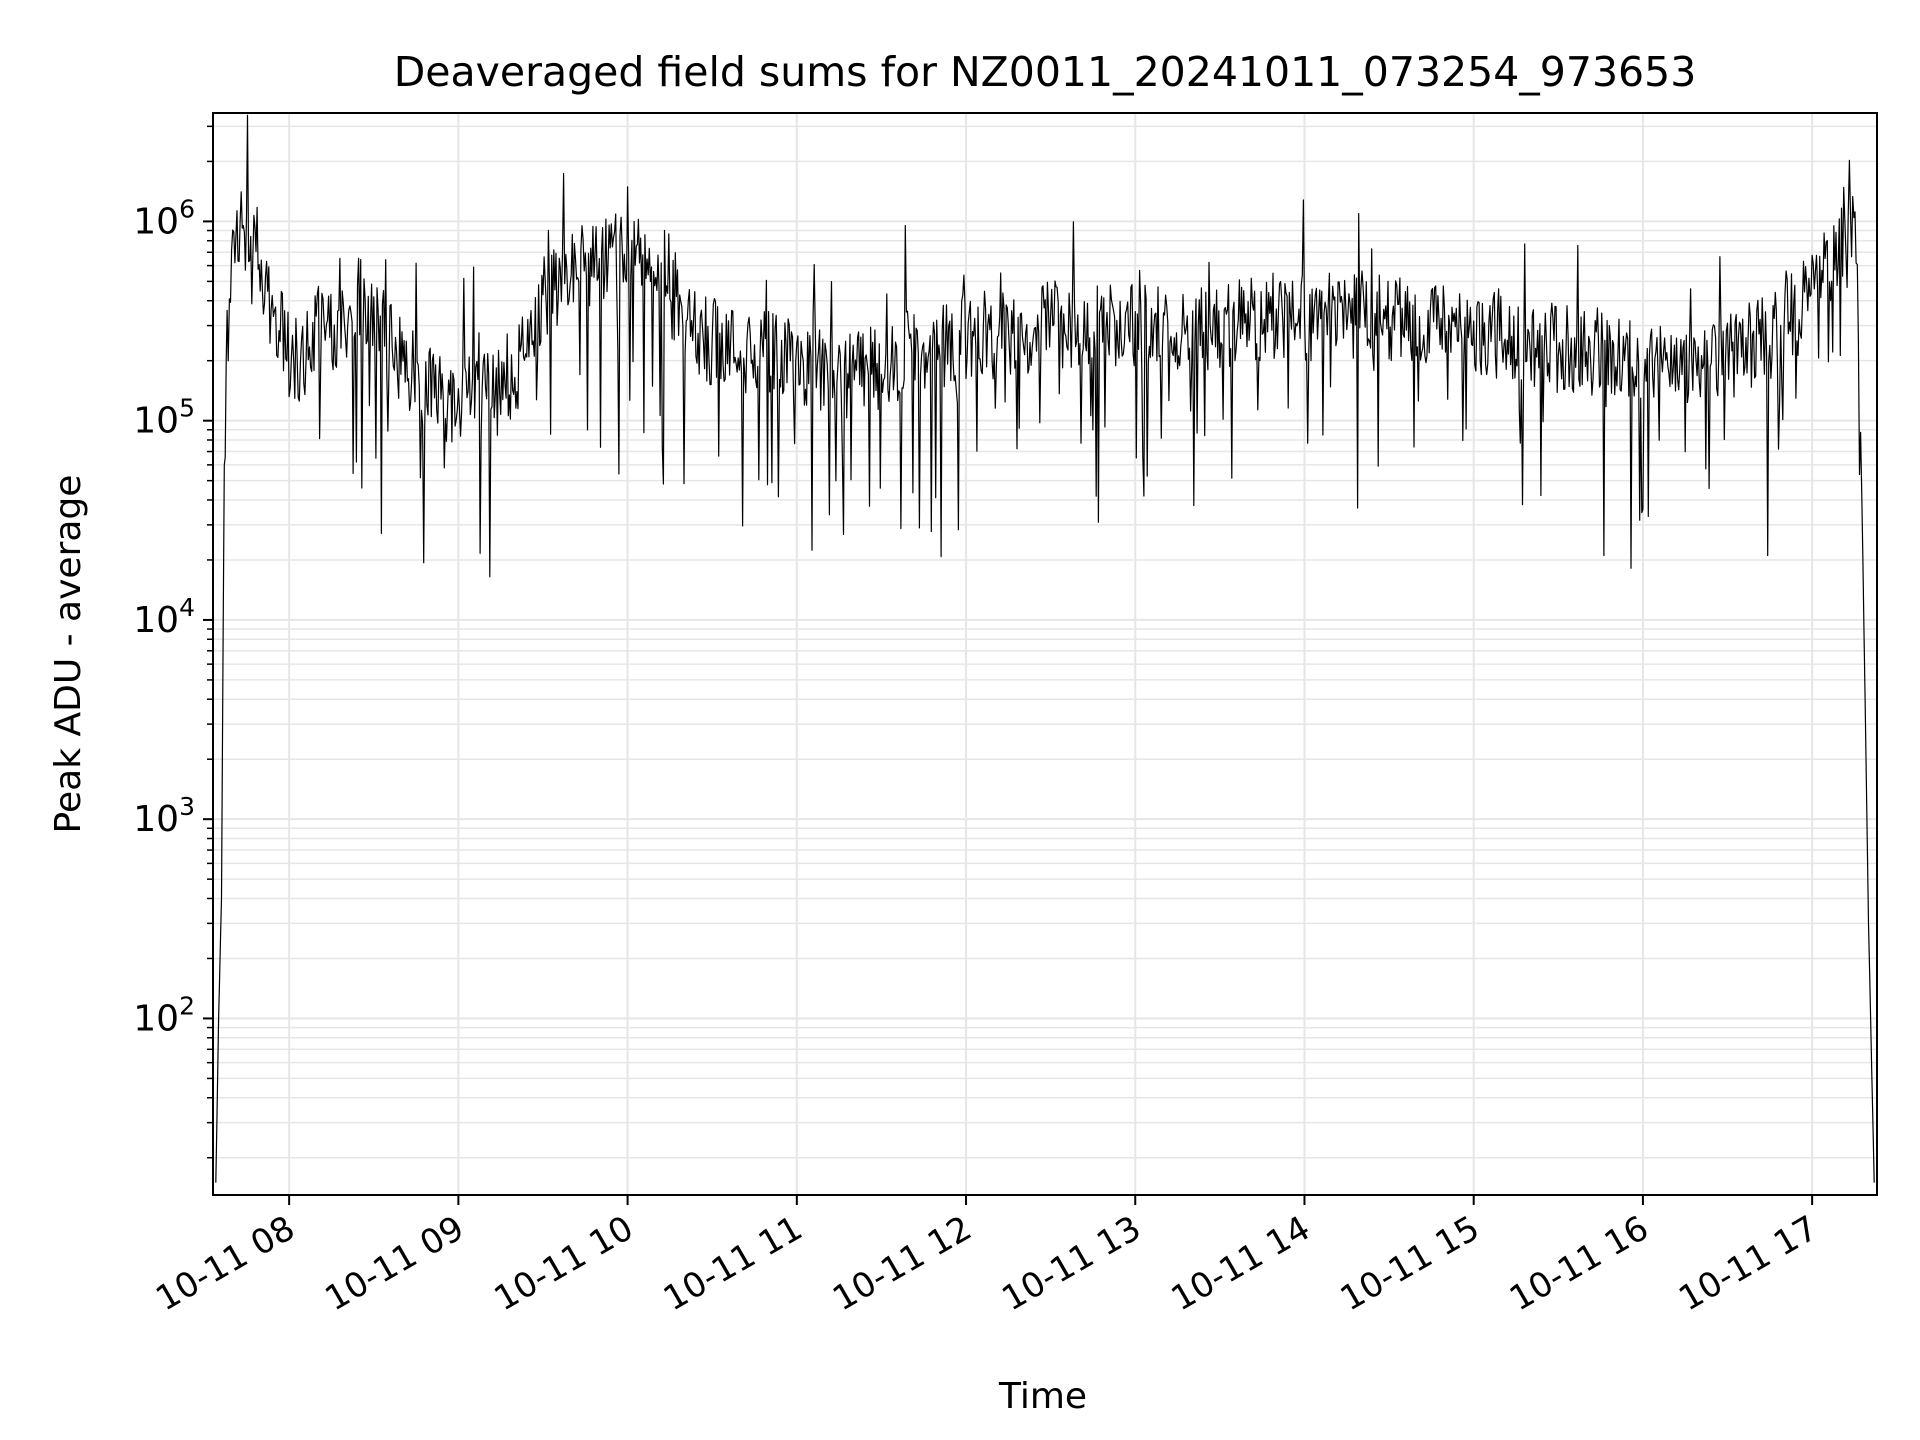  What do you see at coordinates (164, 218) in the screenshot?
I see `y-tick-label: 10⁶` at bounding box center [164, 218].